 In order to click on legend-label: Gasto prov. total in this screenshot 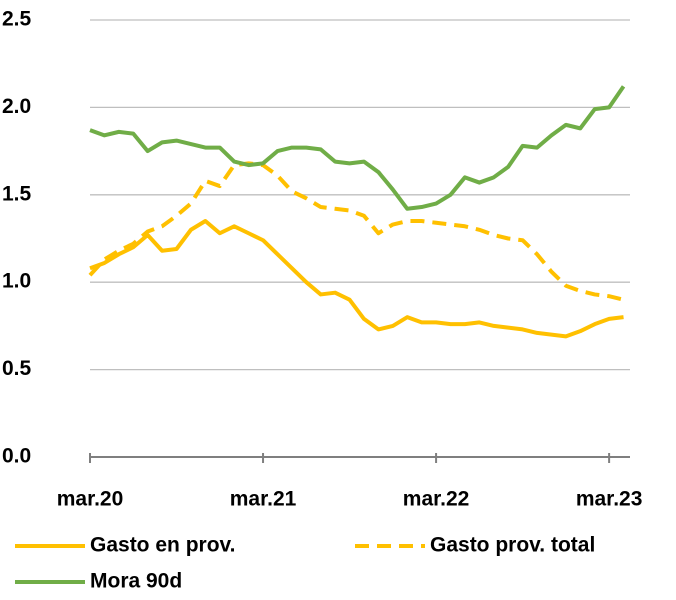, I will do `click(512, 545)`.